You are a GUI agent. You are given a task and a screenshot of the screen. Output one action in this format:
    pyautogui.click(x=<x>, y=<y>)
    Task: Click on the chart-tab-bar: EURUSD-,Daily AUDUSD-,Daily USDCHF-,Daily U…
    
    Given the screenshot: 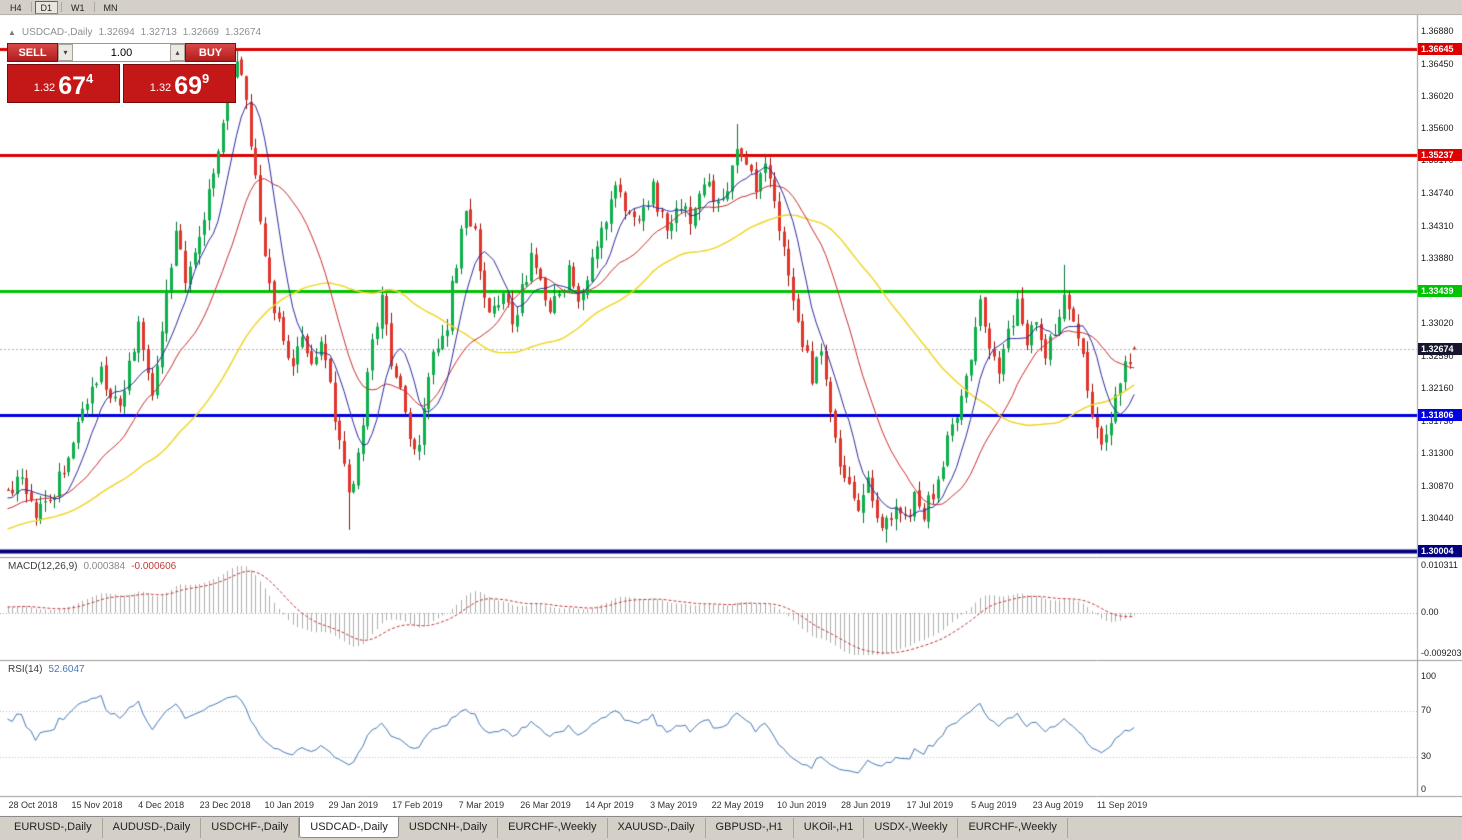 What is the action you would take?
    pyautogui.click(x=731, y=828)
    